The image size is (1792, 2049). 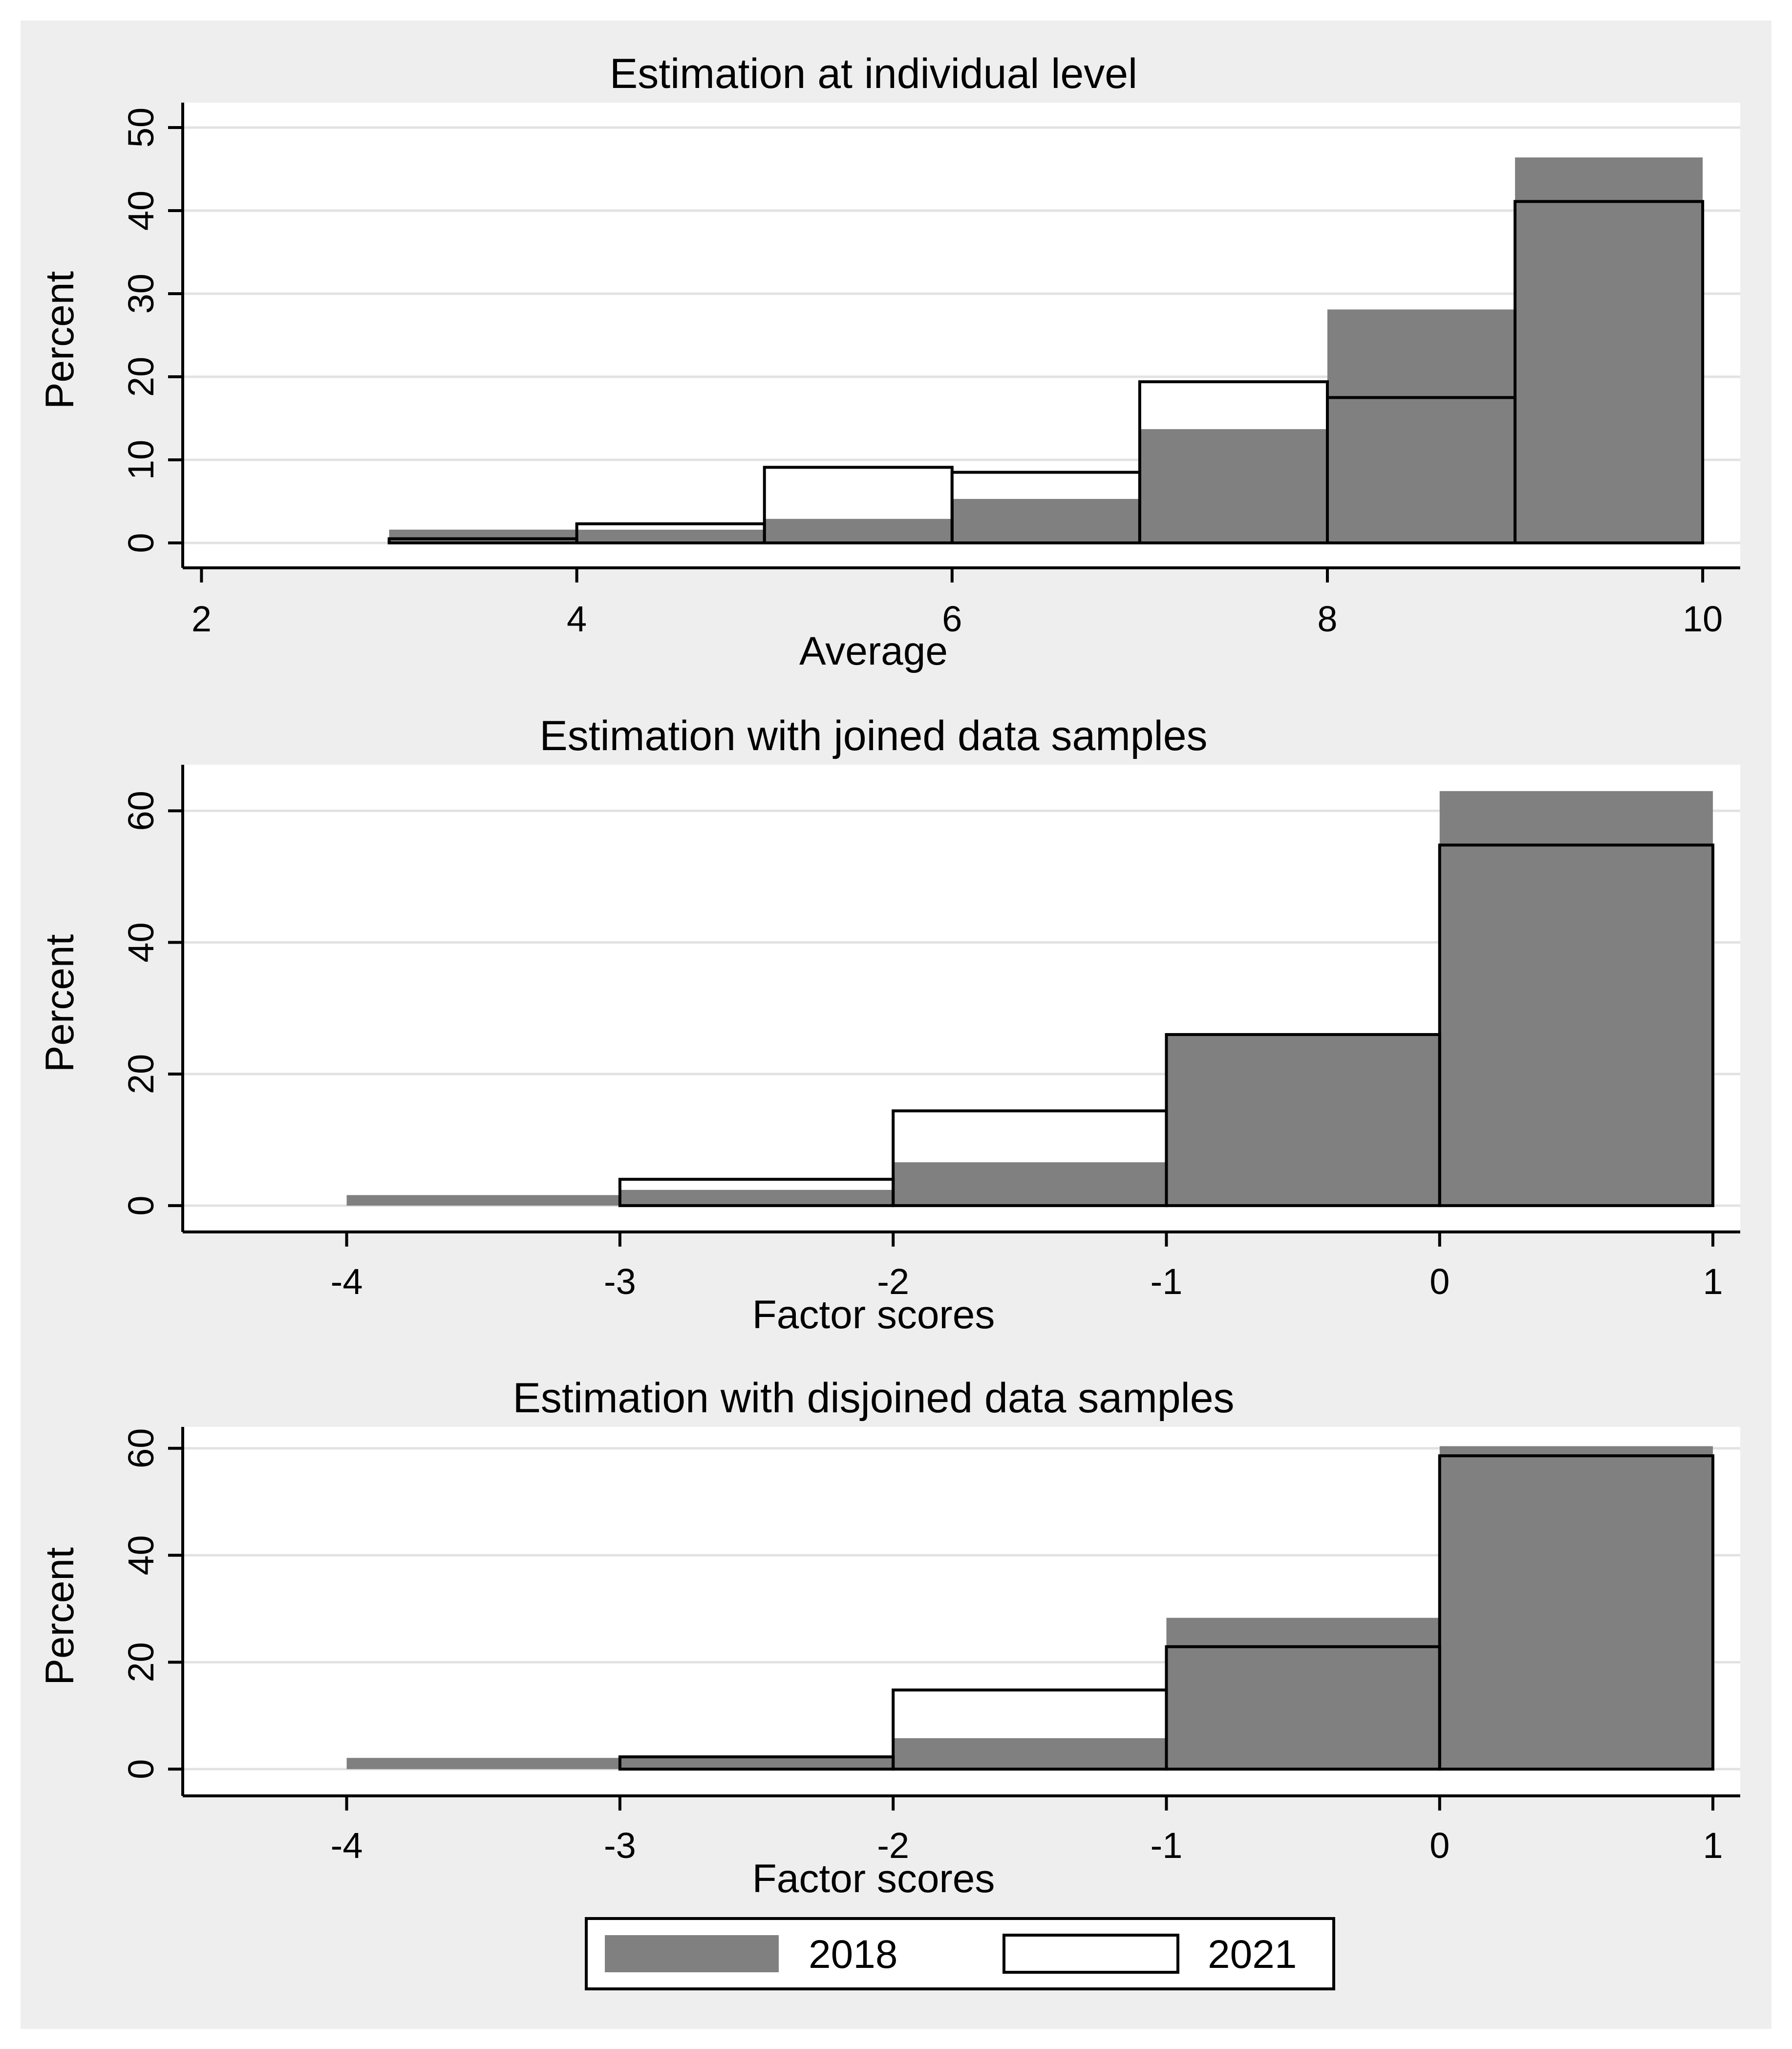 What do you see at coordinates (1703, 619) in the screenshot?
I see `x-tick-label-10: 10` at bounding box center [1703, 619].